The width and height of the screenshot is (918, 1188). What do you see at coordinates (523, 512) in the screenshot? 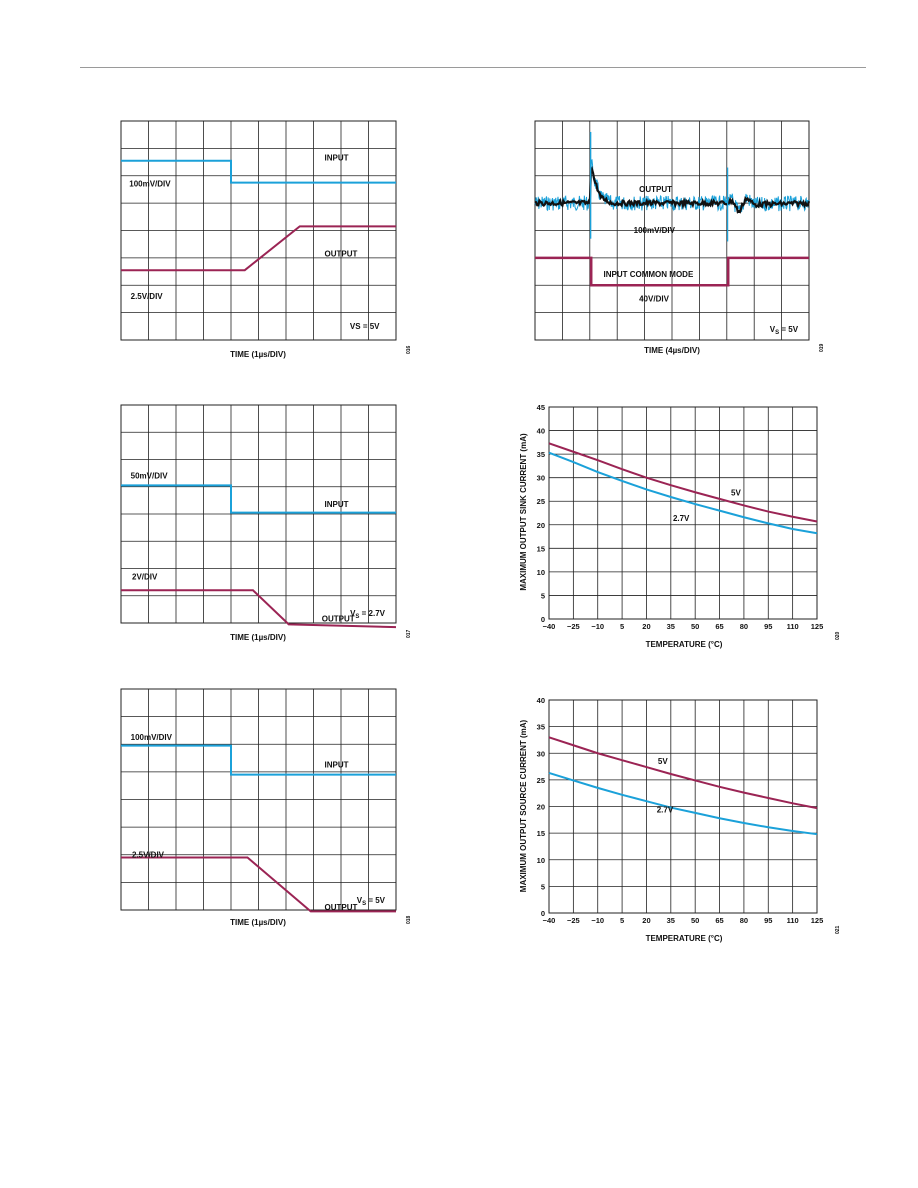
I see `y-axis-label: MAXIMUM OUTPUT SINK CURRENT (mA)` at bounding box center [523, 512].